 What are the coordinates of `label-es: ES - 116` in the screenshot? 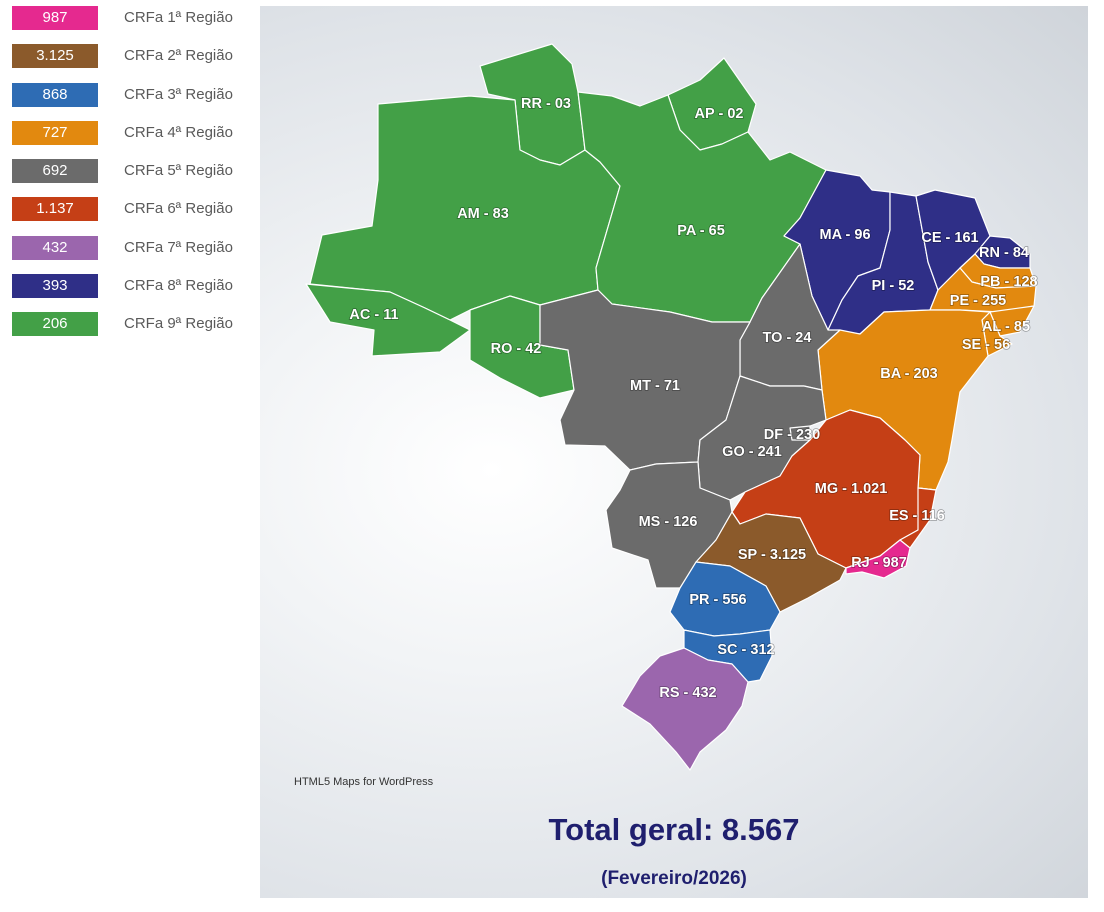 It's located at (917, 516).